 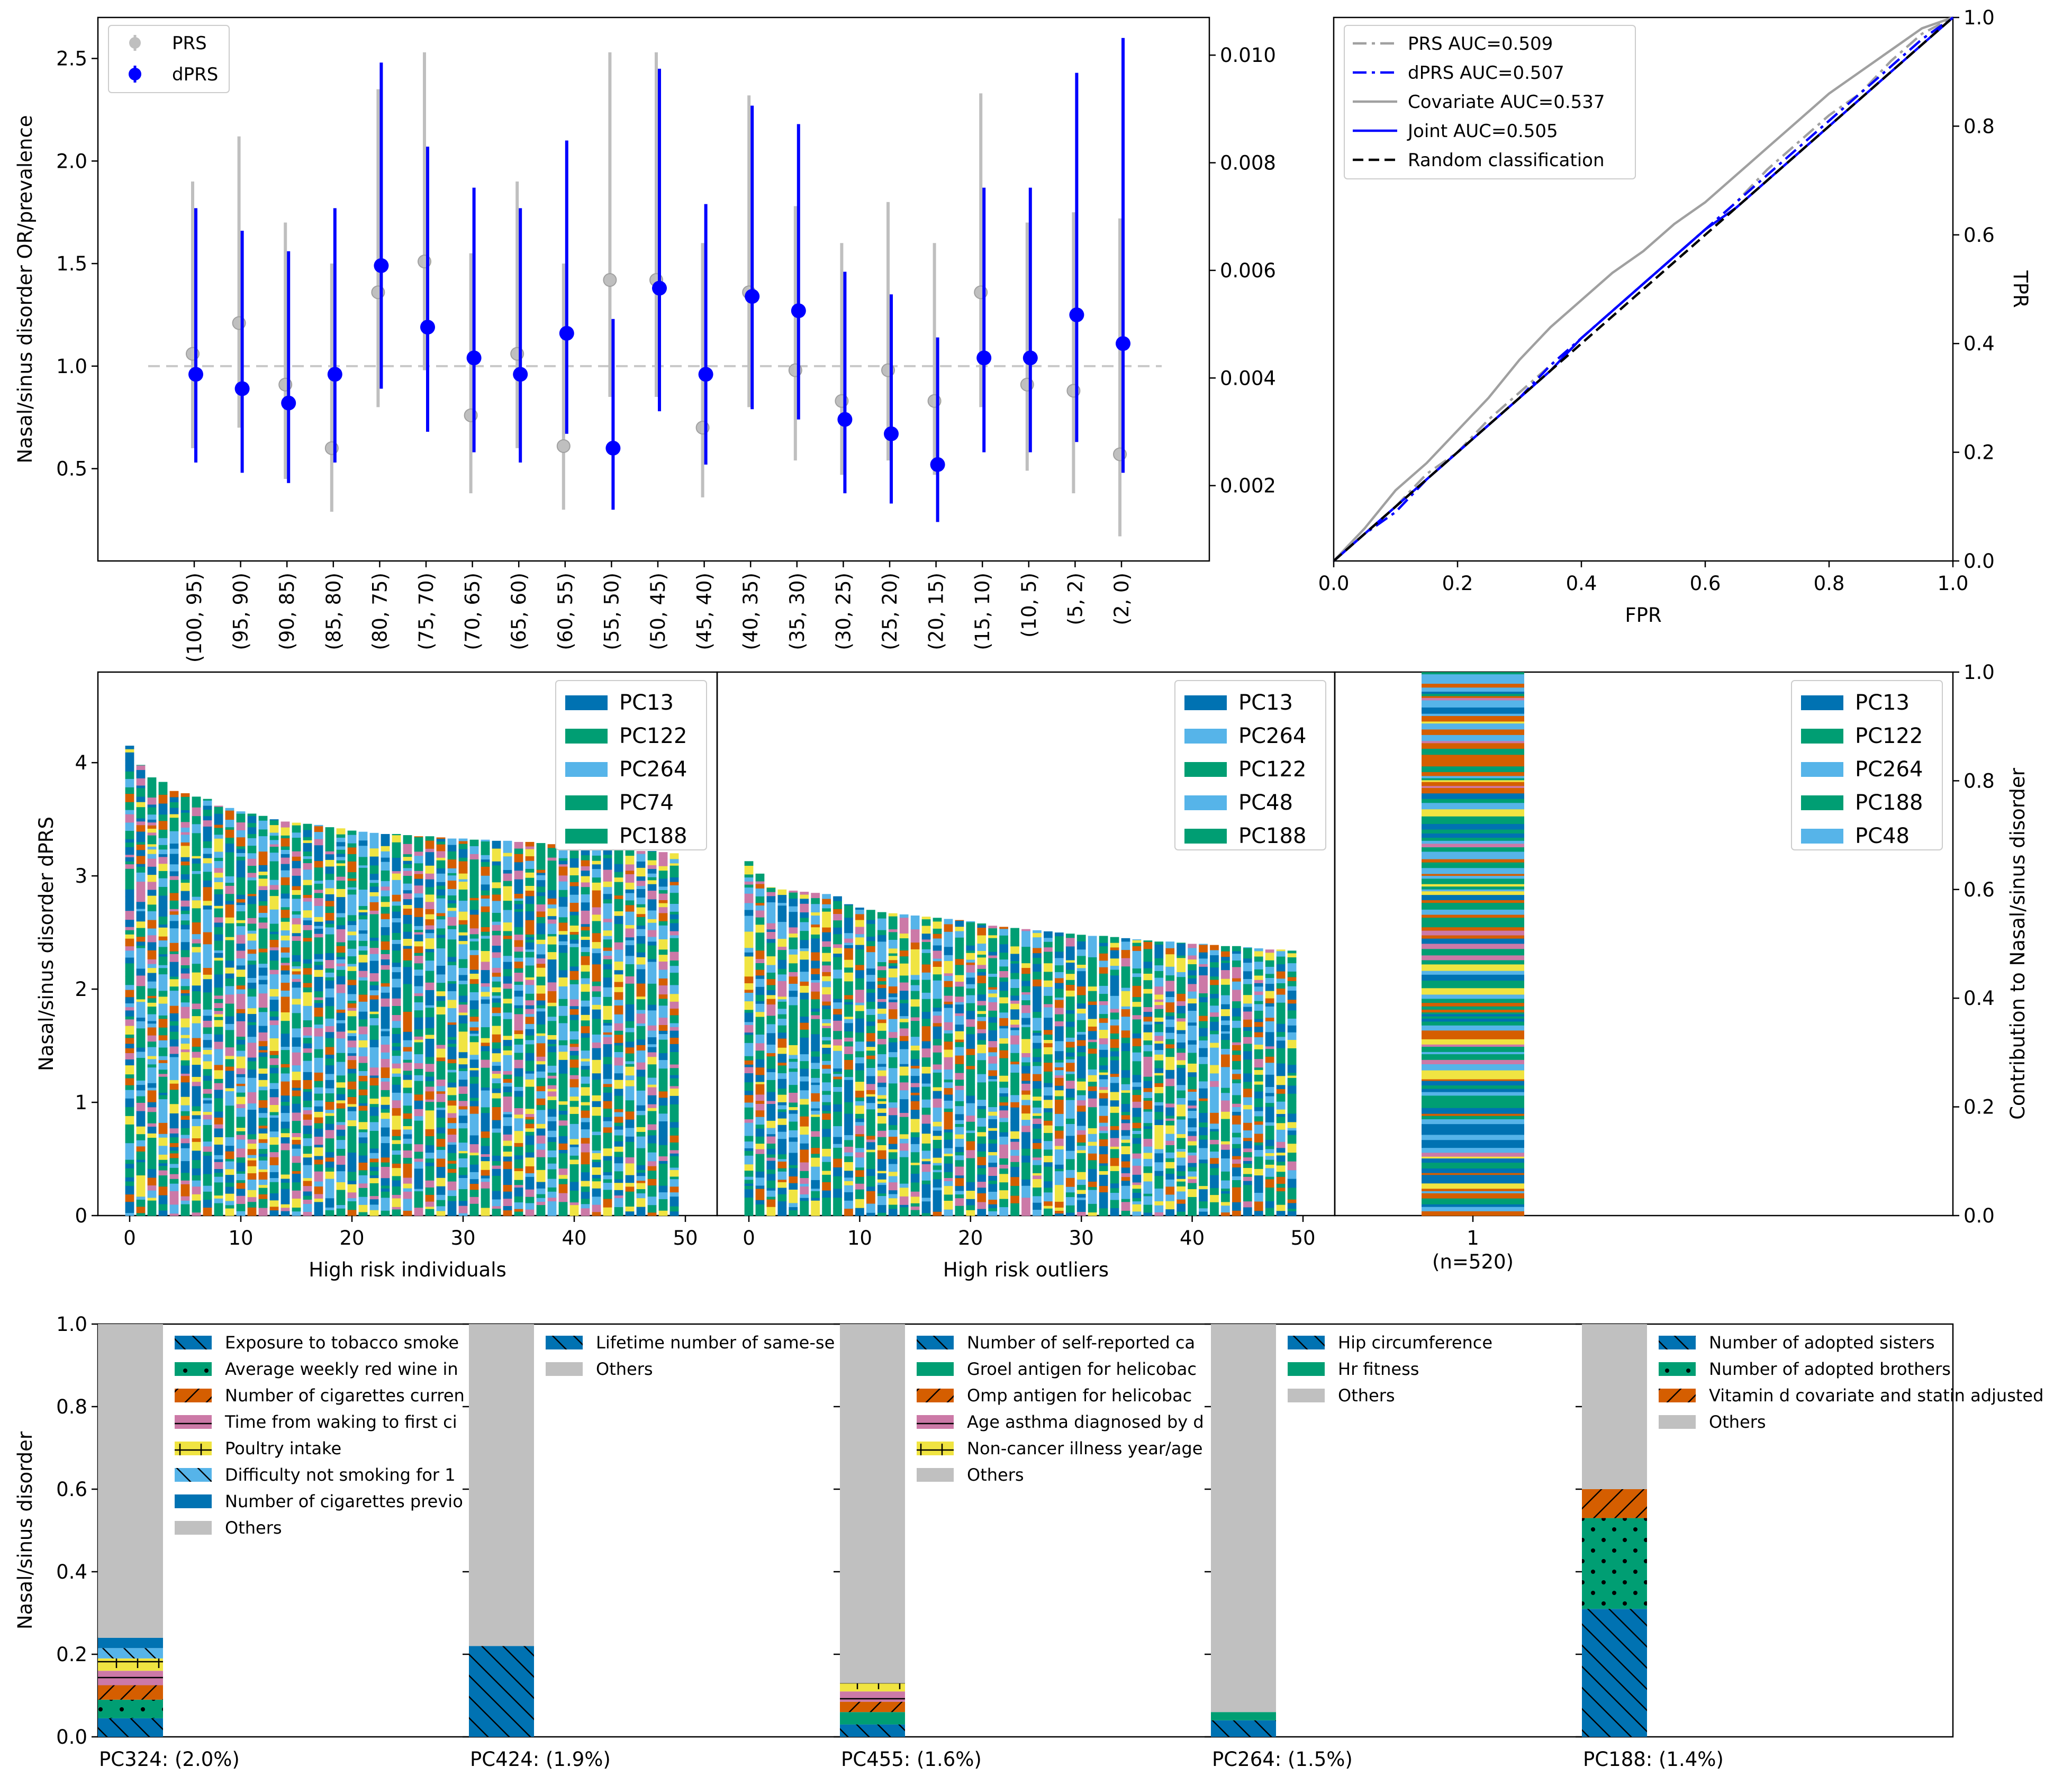 I want to click on legend-label: PC188, so click(x=653, y=836).